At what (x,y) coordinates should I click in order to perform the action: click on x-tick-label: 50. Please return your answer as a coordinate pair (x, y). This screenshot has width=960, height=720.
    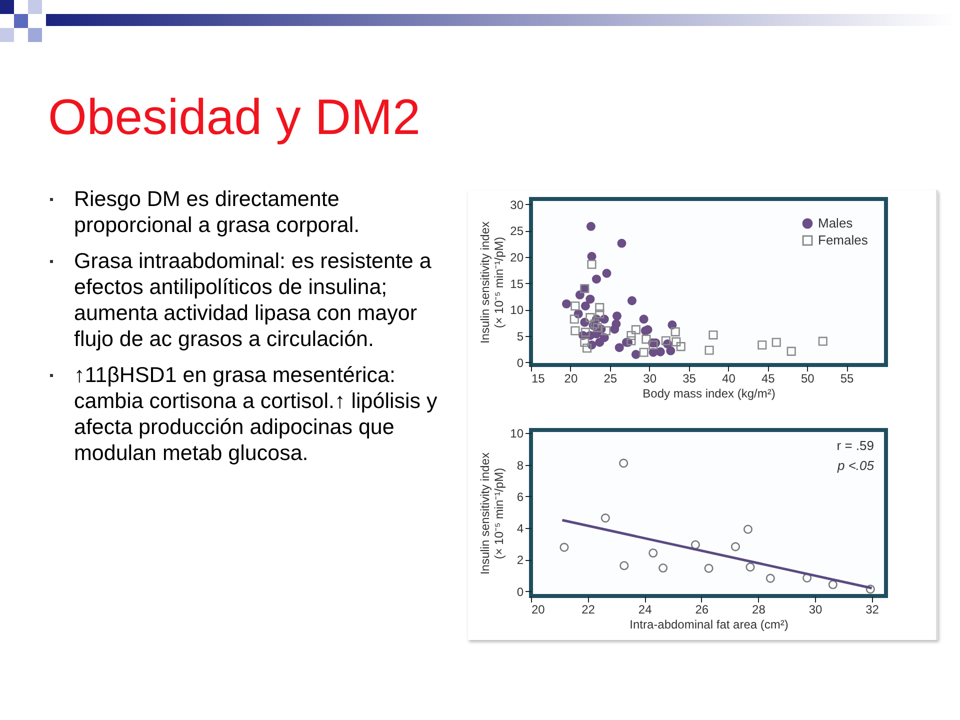
    Looking at the image, I should click on (807, 379).